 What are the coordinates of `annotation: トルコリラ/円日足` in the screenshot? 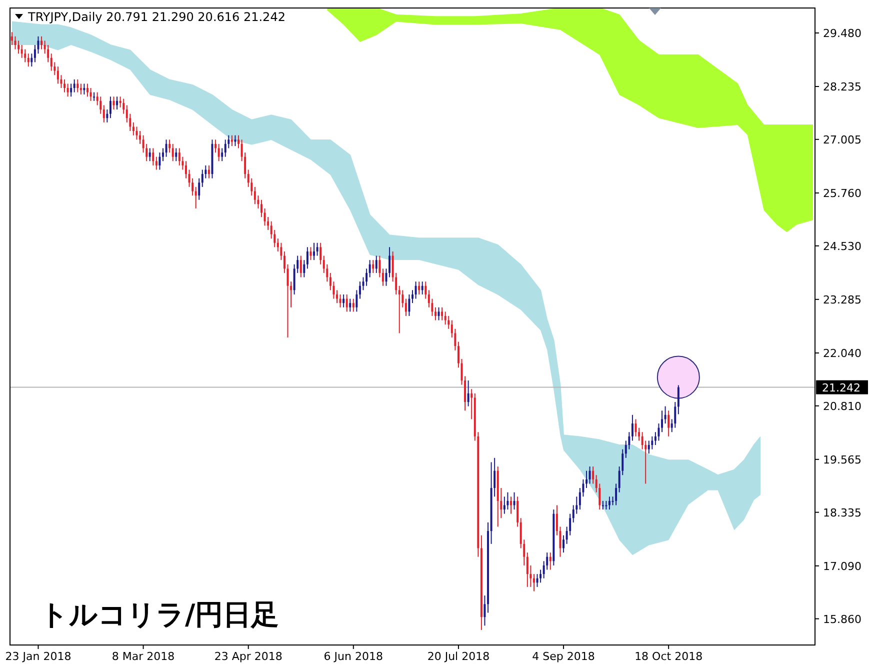 It's located at (160, 614).